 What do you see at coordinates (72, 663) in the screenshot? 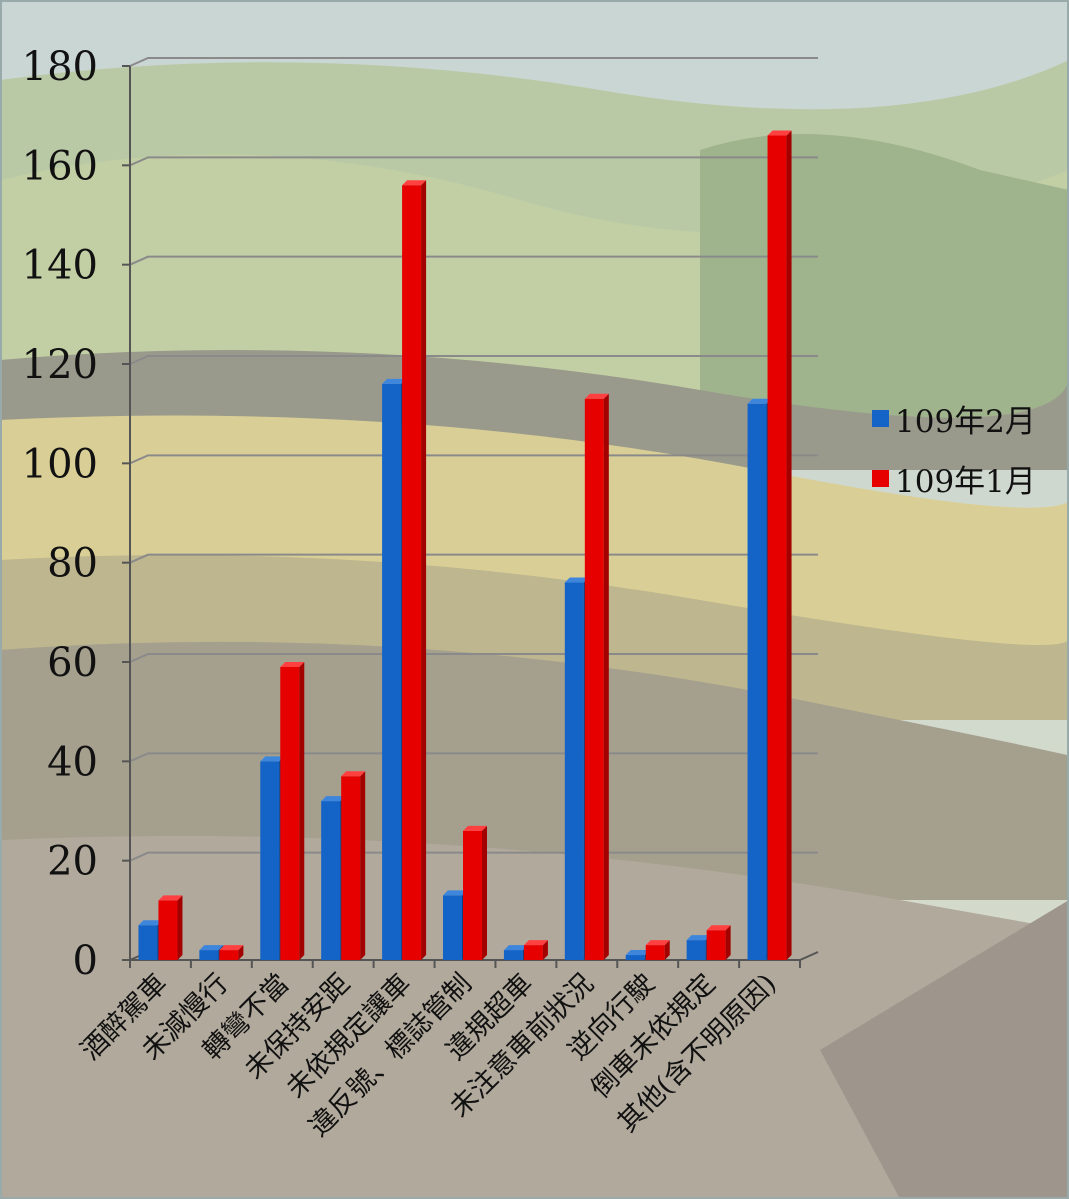
I see `y-tick-label: 60` at bounding box center [72, 663].